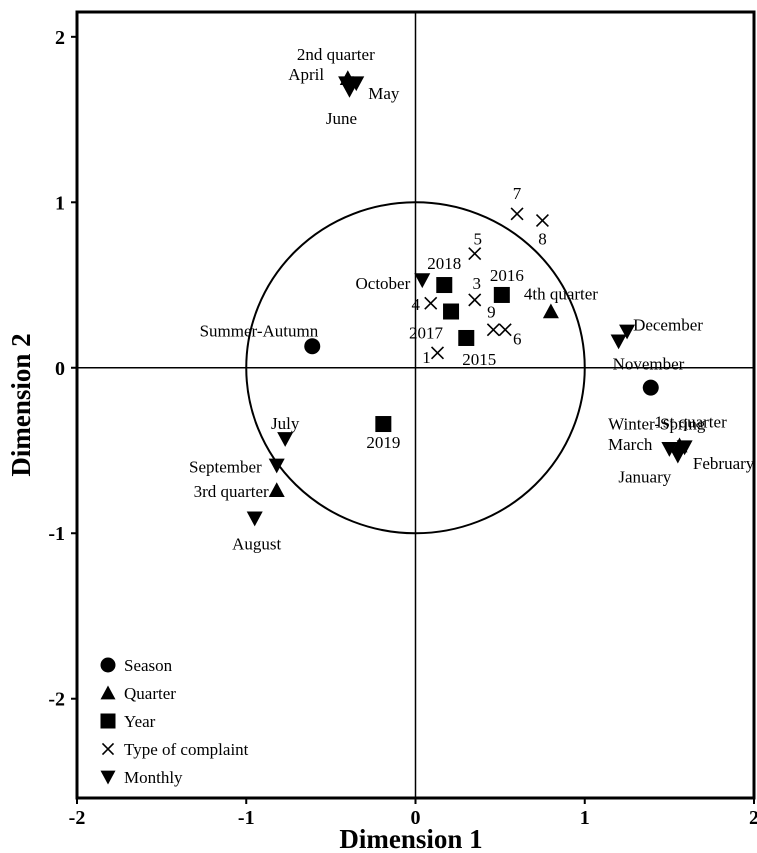 The height and width of the screenshot is (853, 757). What do you see at coordinates (426, 357) in the screenshot?
I see `point-label: 1` at bounding box center [426, 357].